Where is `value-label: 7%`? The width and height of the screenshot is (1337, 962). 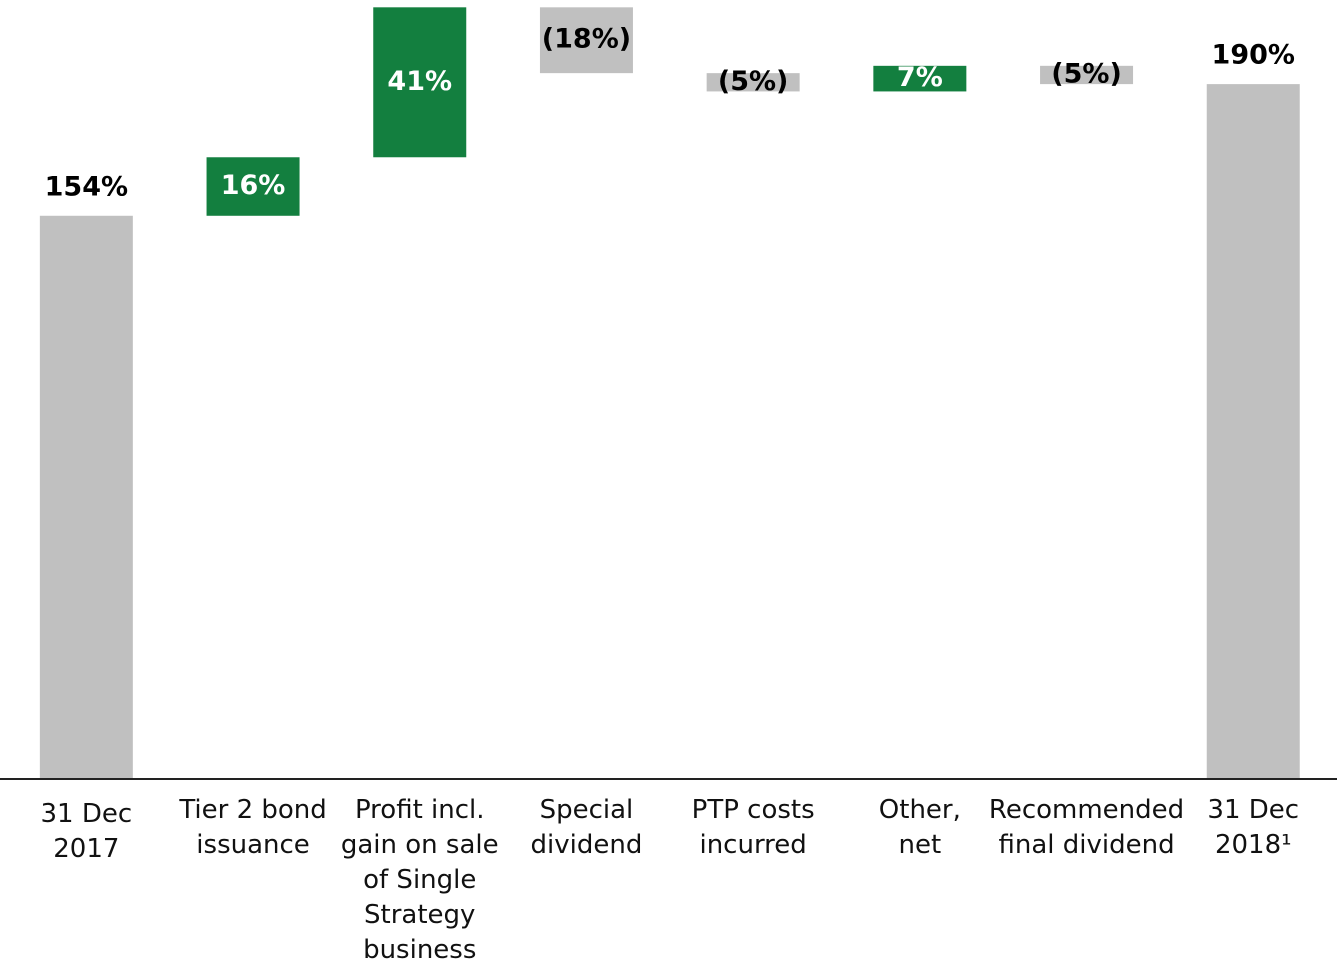
value-label: 7% is located at coordinates (920, 77).